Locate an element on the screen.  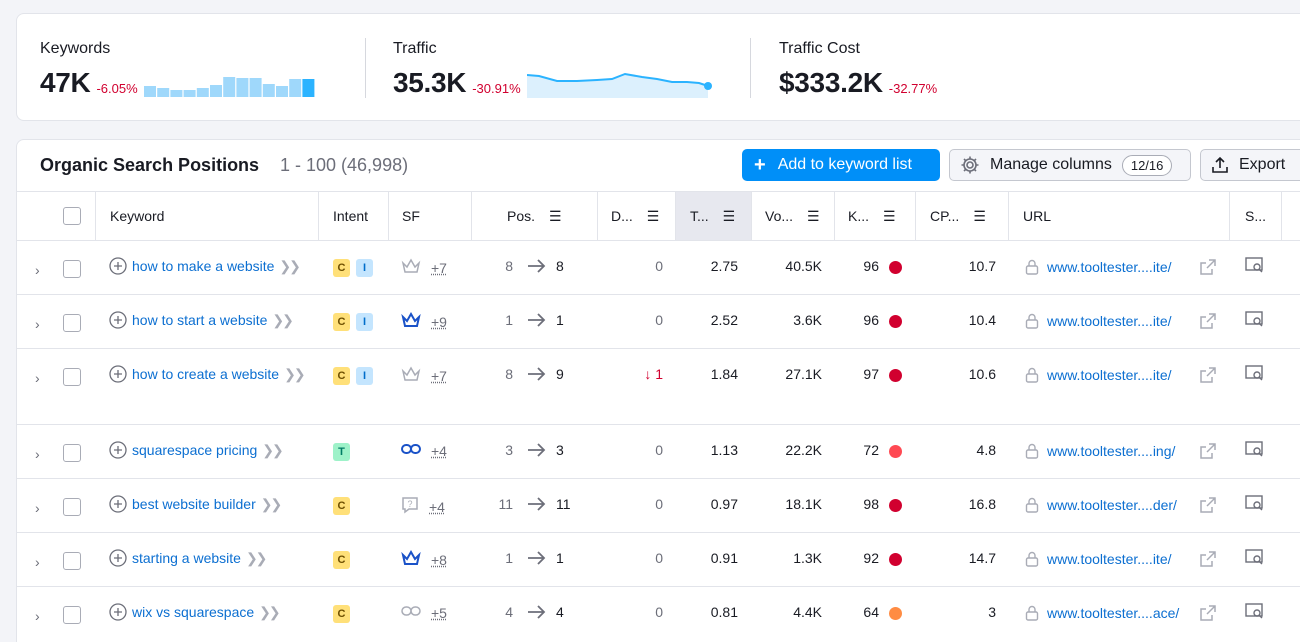
url-cell: www.tooltester....ace/ is located at coordinates (1102, 613).